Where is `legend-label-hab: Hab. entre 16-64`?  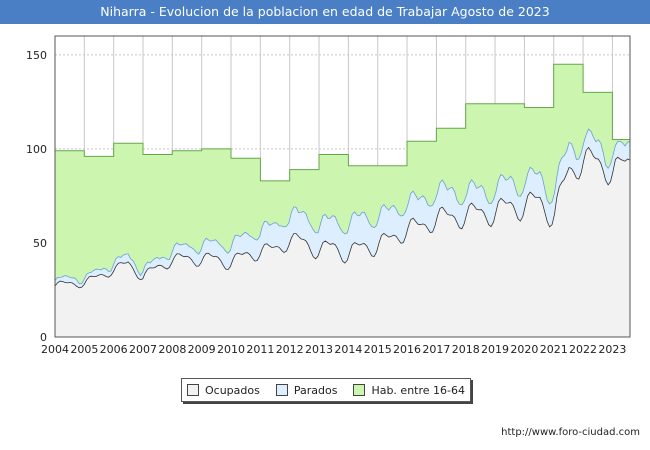 legend-label-hab: Hab. entre 16-64 is located at coordinates (418, 390).